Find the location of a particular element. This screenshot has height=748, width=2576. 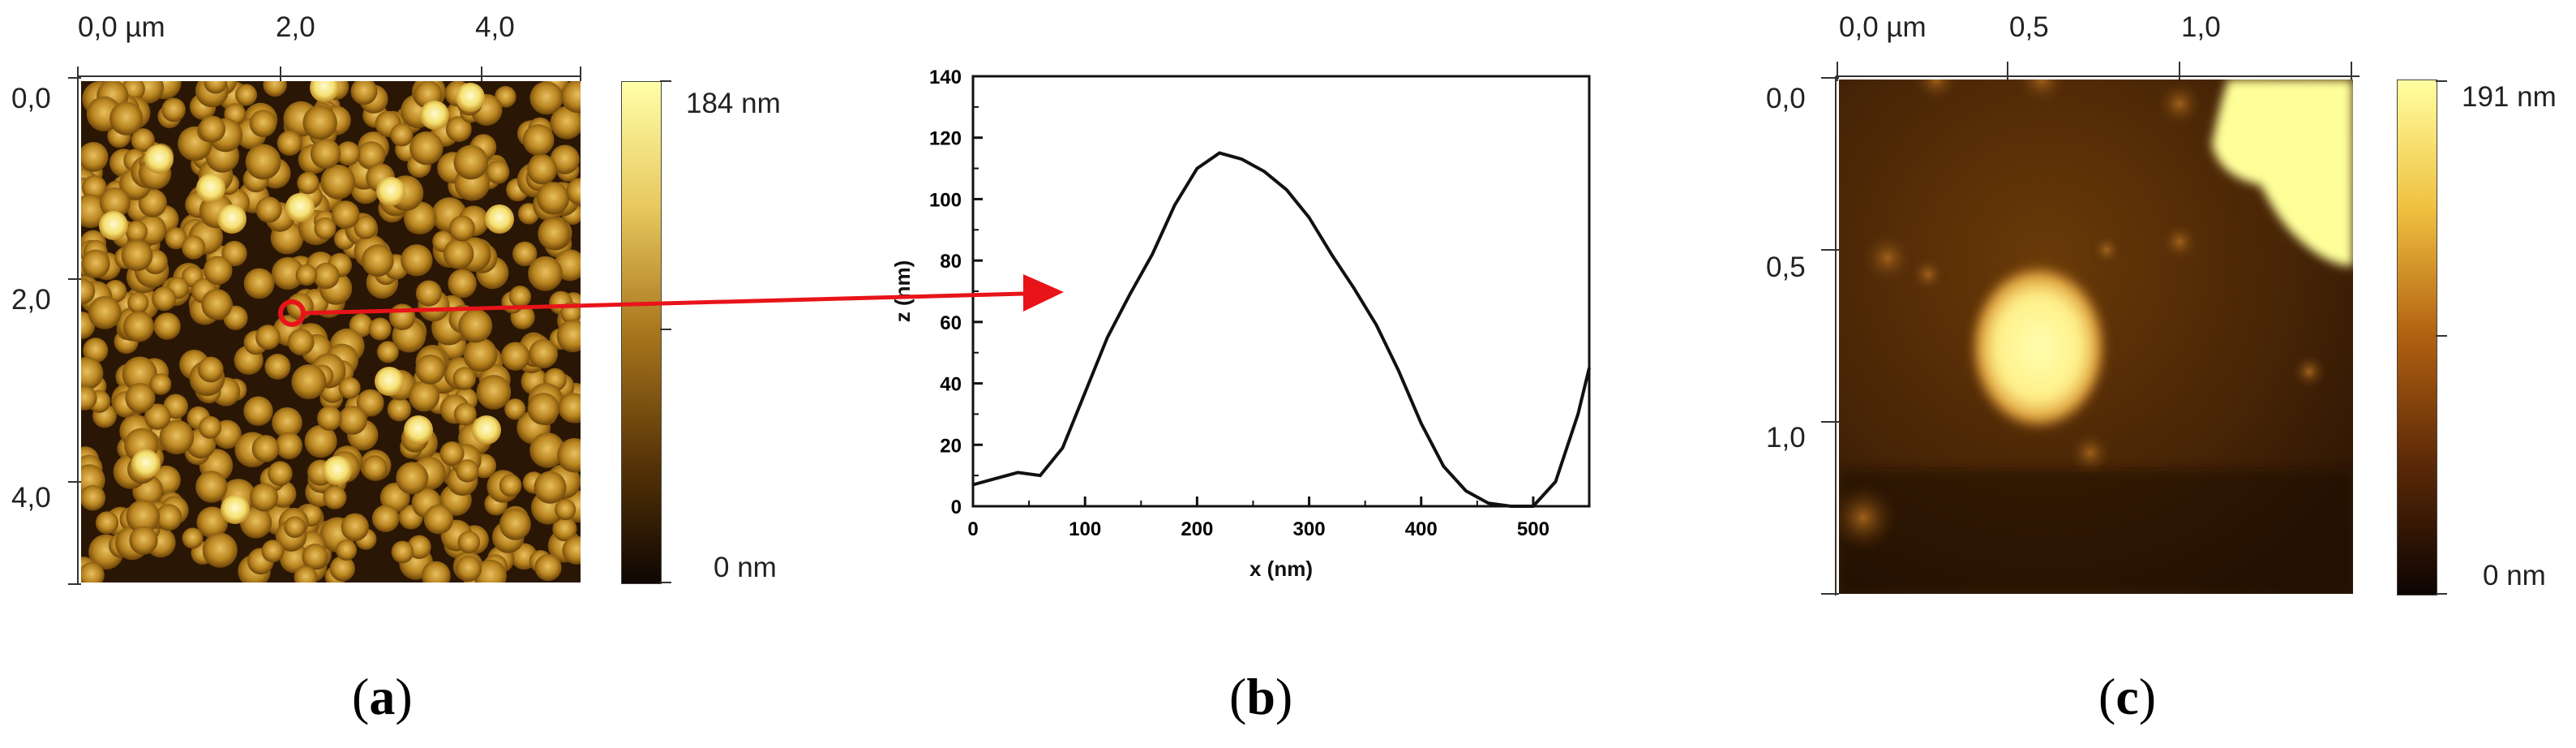

caption-b-letter: b is located at coordinates (1260, 696).